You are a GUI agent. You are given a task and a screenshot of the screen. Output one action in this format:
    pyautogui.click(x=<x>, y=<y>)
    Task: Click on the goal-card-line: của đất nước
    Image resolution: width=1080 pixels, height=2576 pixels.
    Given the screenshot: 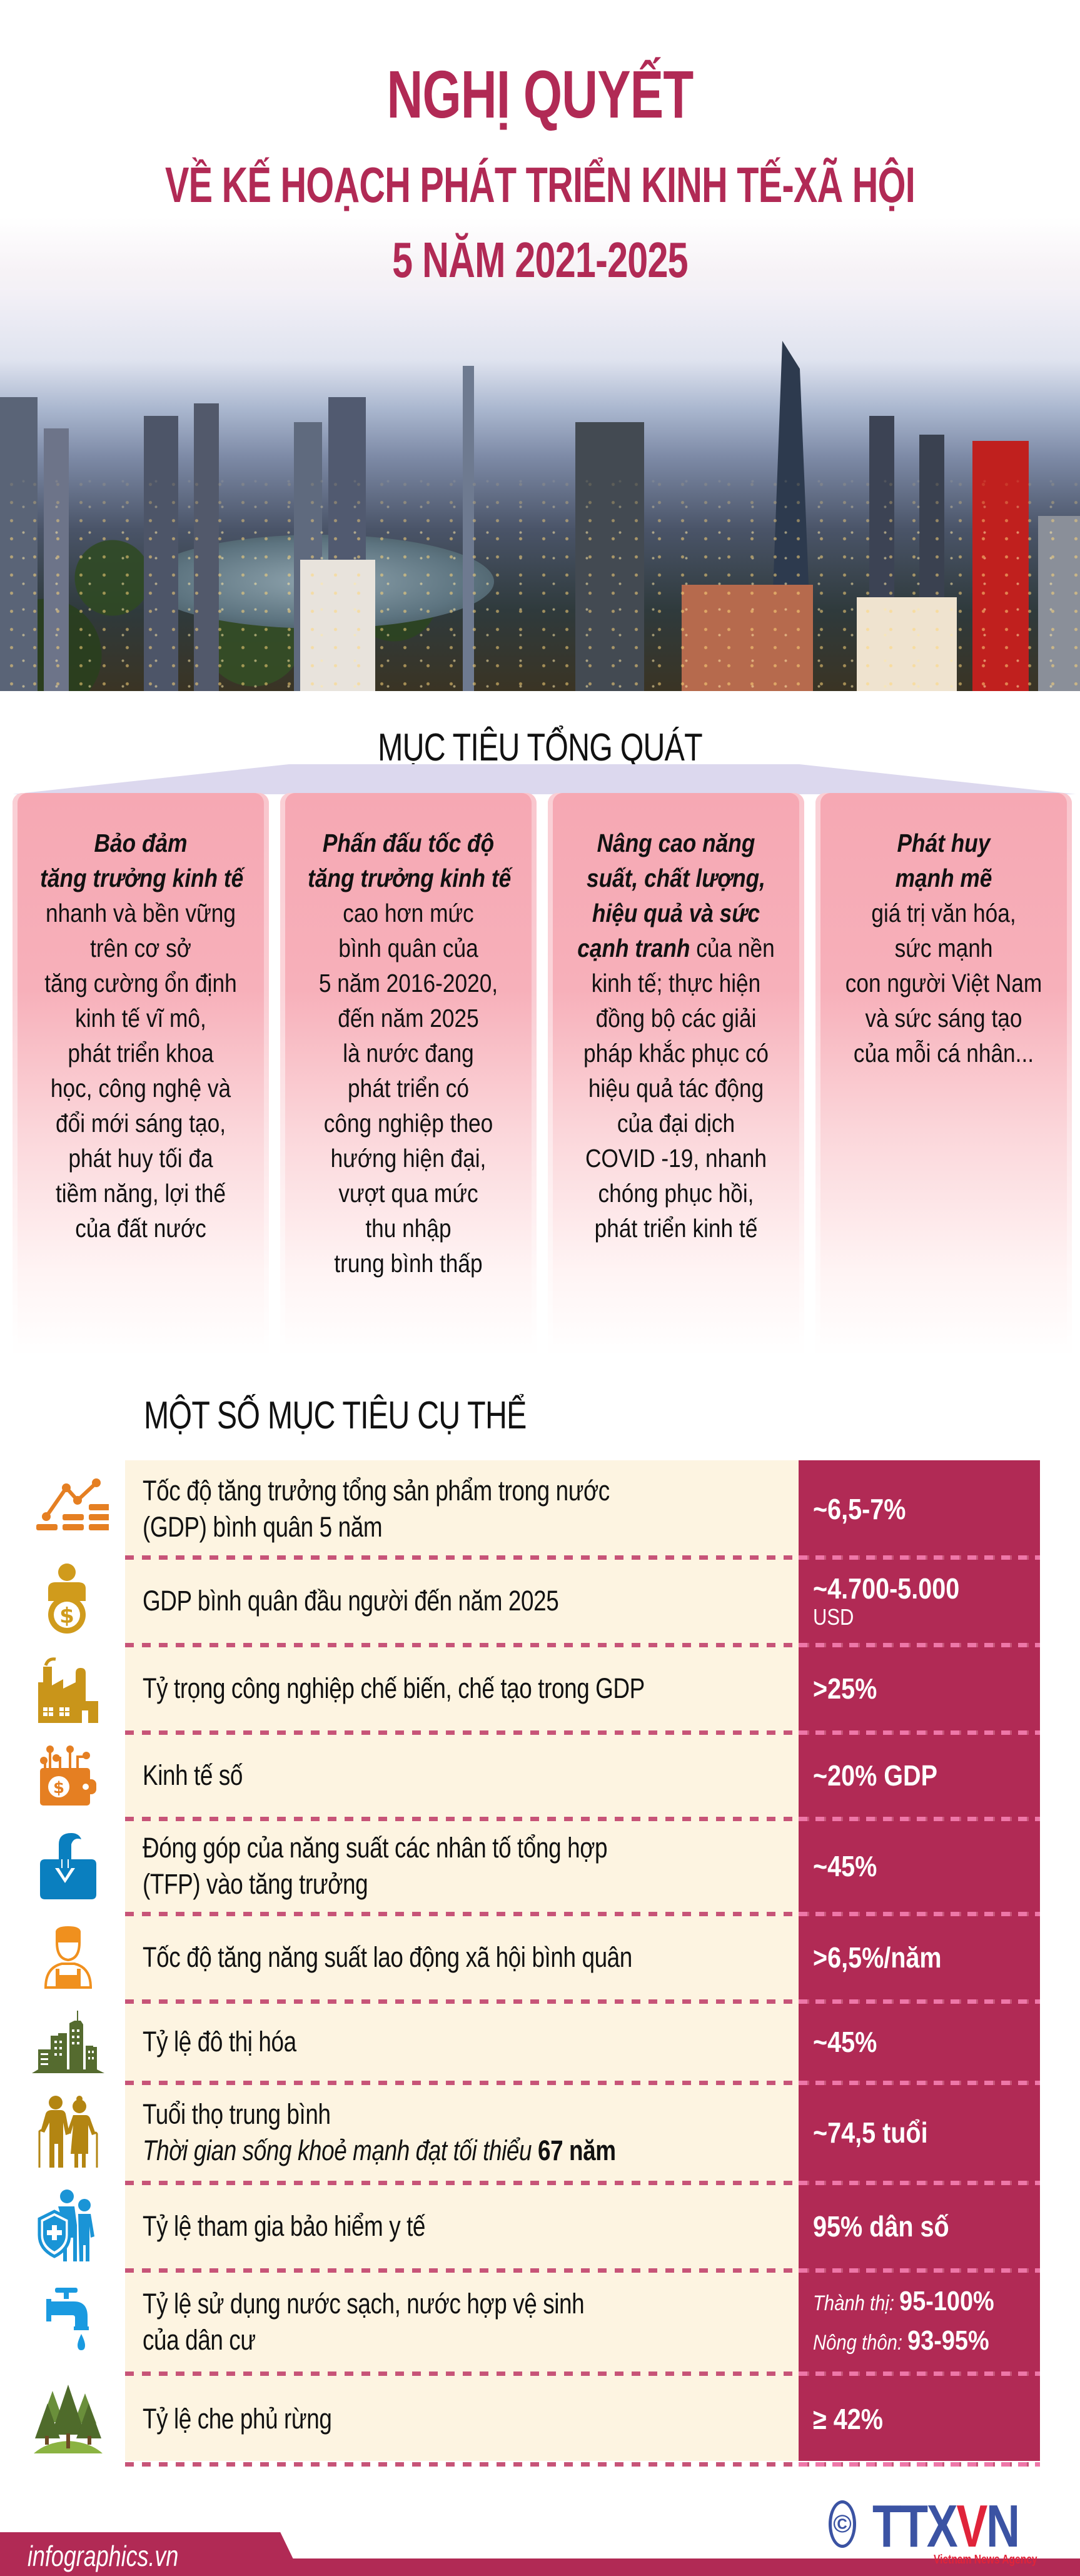 What is the action you would take?
    pyautogui.click(x=140, y=1229)
    